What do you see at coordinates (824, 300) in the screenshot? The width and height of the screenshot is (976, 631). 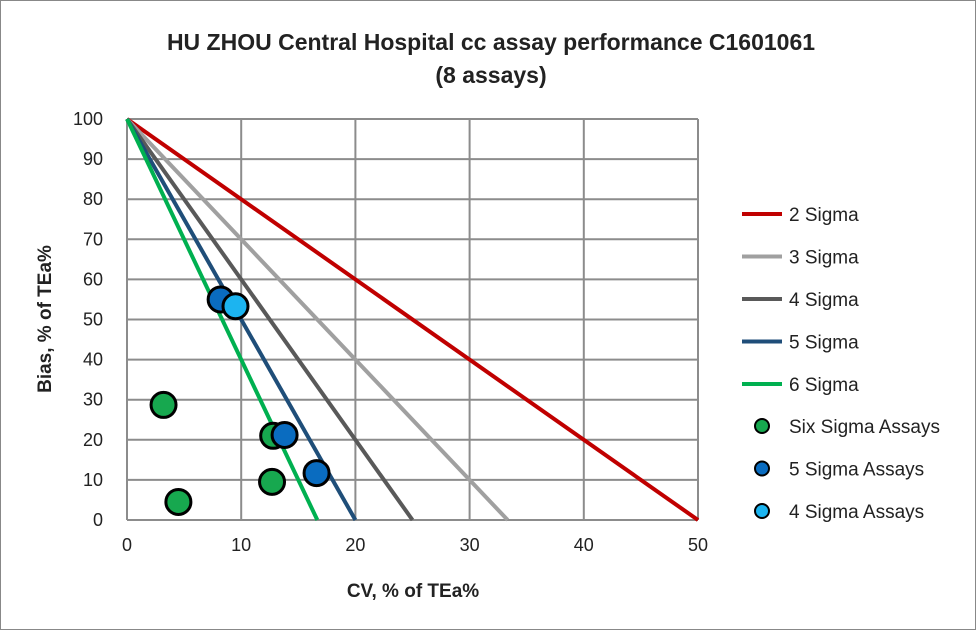 I see `legend-label: 4 Sigma` at bounding box center [824, 300].